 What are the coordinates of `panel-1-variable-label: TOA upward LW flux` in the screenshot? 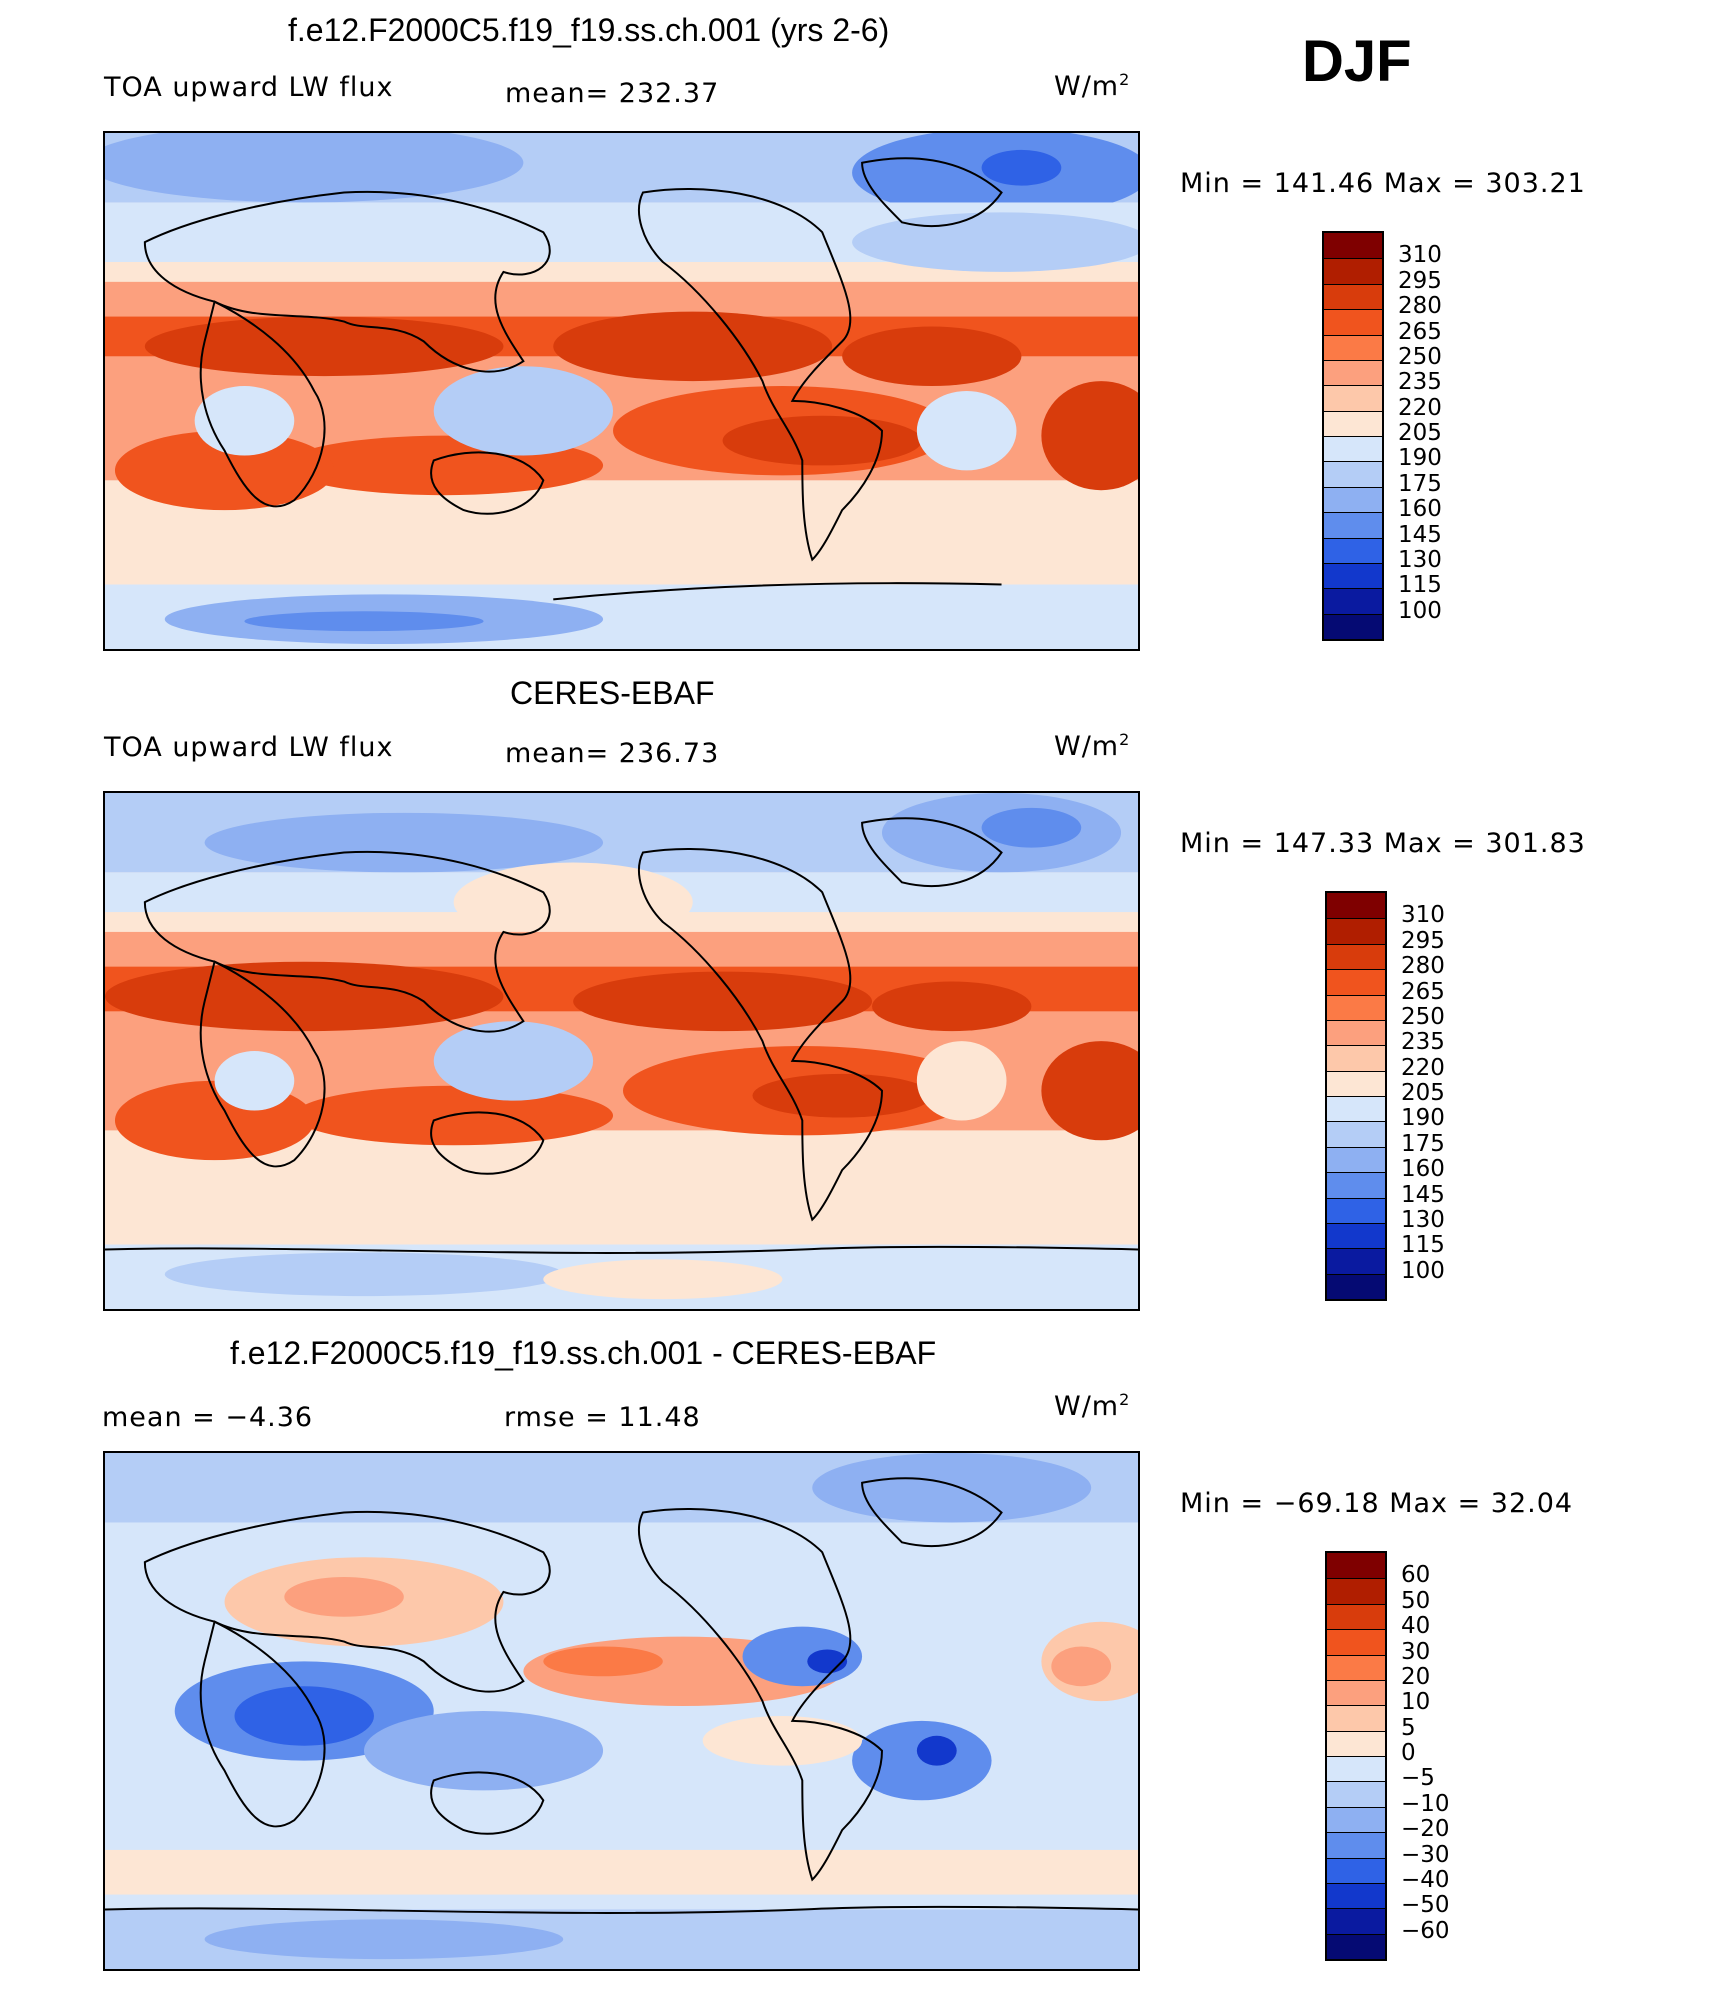 It's located at (249, 87).